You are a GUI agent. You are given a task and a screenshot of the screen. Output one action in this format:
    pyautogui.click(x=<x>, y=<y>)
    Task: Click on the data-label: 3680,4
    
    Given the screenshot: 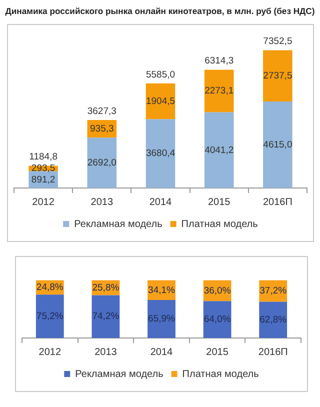 What is the action you would take?
    pyautogui.click(x=161, y=154)
    